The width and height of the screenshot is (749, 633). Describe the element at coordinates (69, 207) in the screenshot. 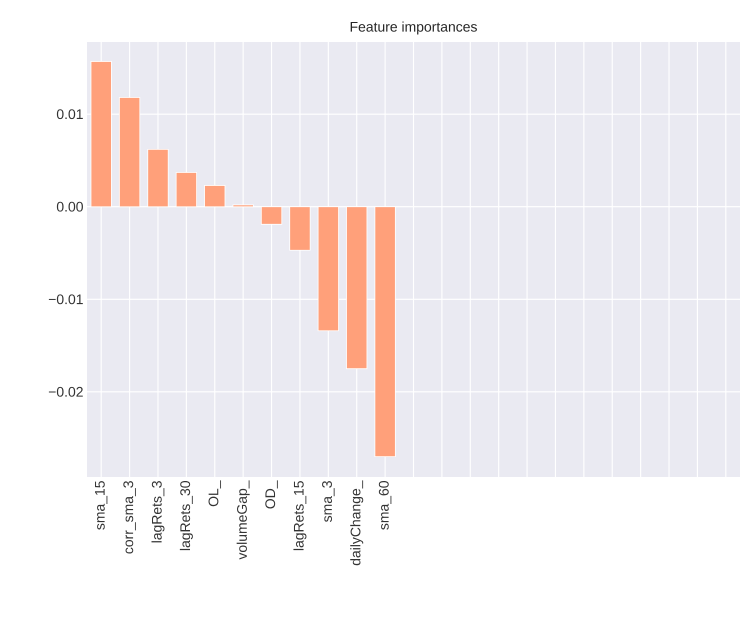

I see `y-tick-label: 0.00` at that location.